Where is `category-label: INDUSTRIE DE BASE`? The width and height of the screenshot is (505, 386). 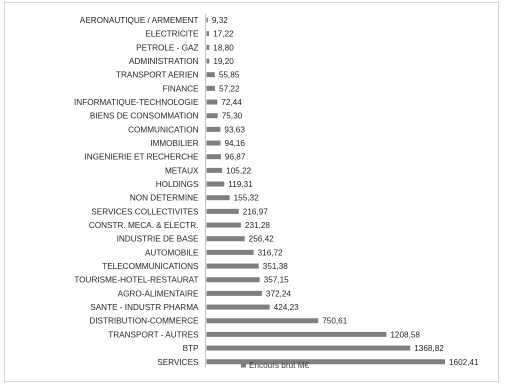
category-label: INDUSTRIE DE BASE is located at coordinates (158, 239).